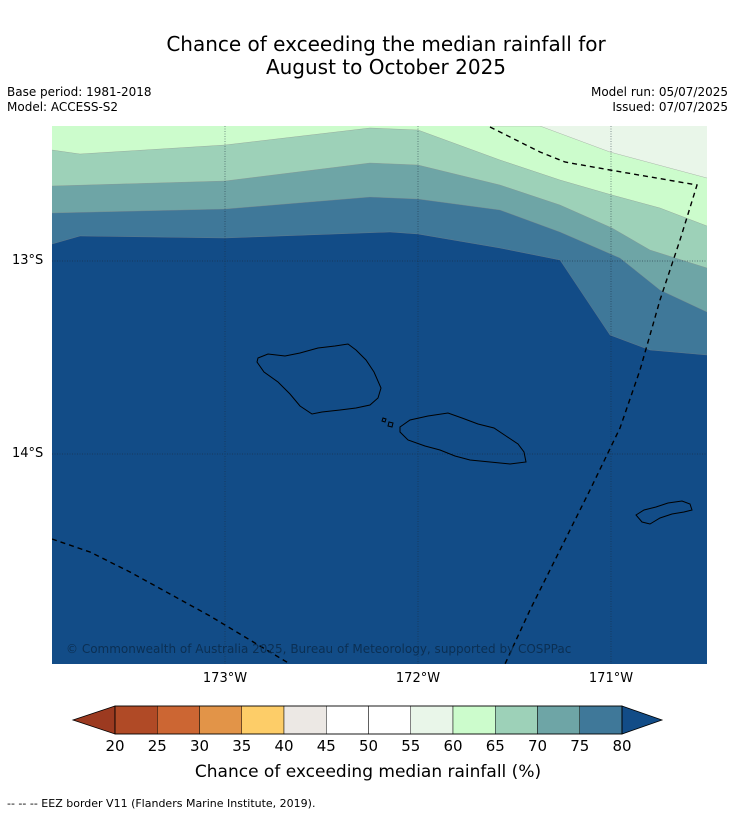 The height and width of the screenshot is (816, 736). Describe the element at coordinates (411, 746) in the screenshot. I see `colorbar-tick-label: 55` at that location.